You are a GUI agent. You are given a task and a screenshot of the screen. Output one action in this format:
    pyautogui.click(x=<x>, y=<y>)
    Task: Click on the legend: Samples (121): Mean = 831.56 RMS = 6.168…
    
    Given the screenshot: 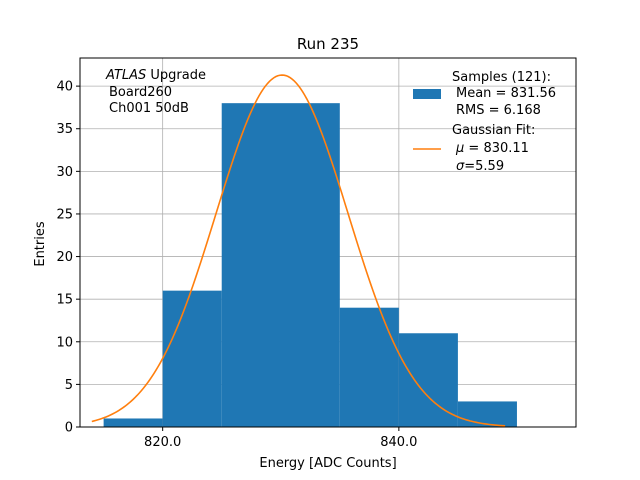 What is the action you would take?
    pyautogui.click(x=484, y=122)
    